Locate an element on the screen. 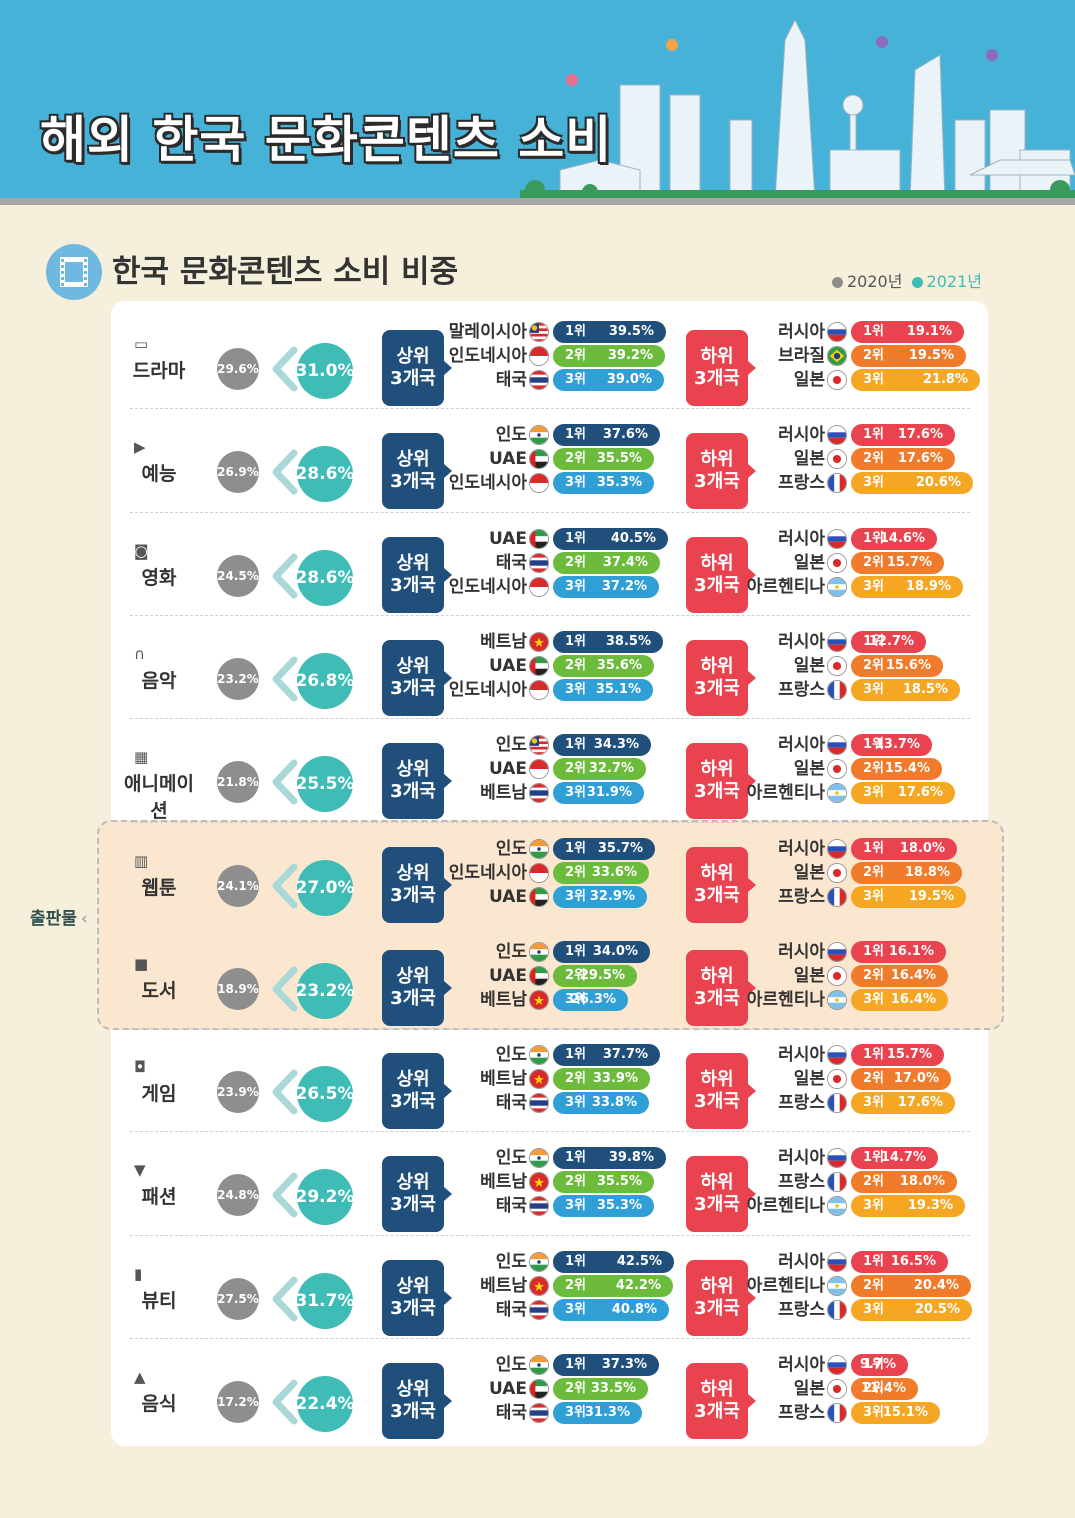 Image resolution: width=1075 pixels, height=1518 pixels. top-country-2: 베트남 2위 42.2% is located at coordinates (576, 1285).